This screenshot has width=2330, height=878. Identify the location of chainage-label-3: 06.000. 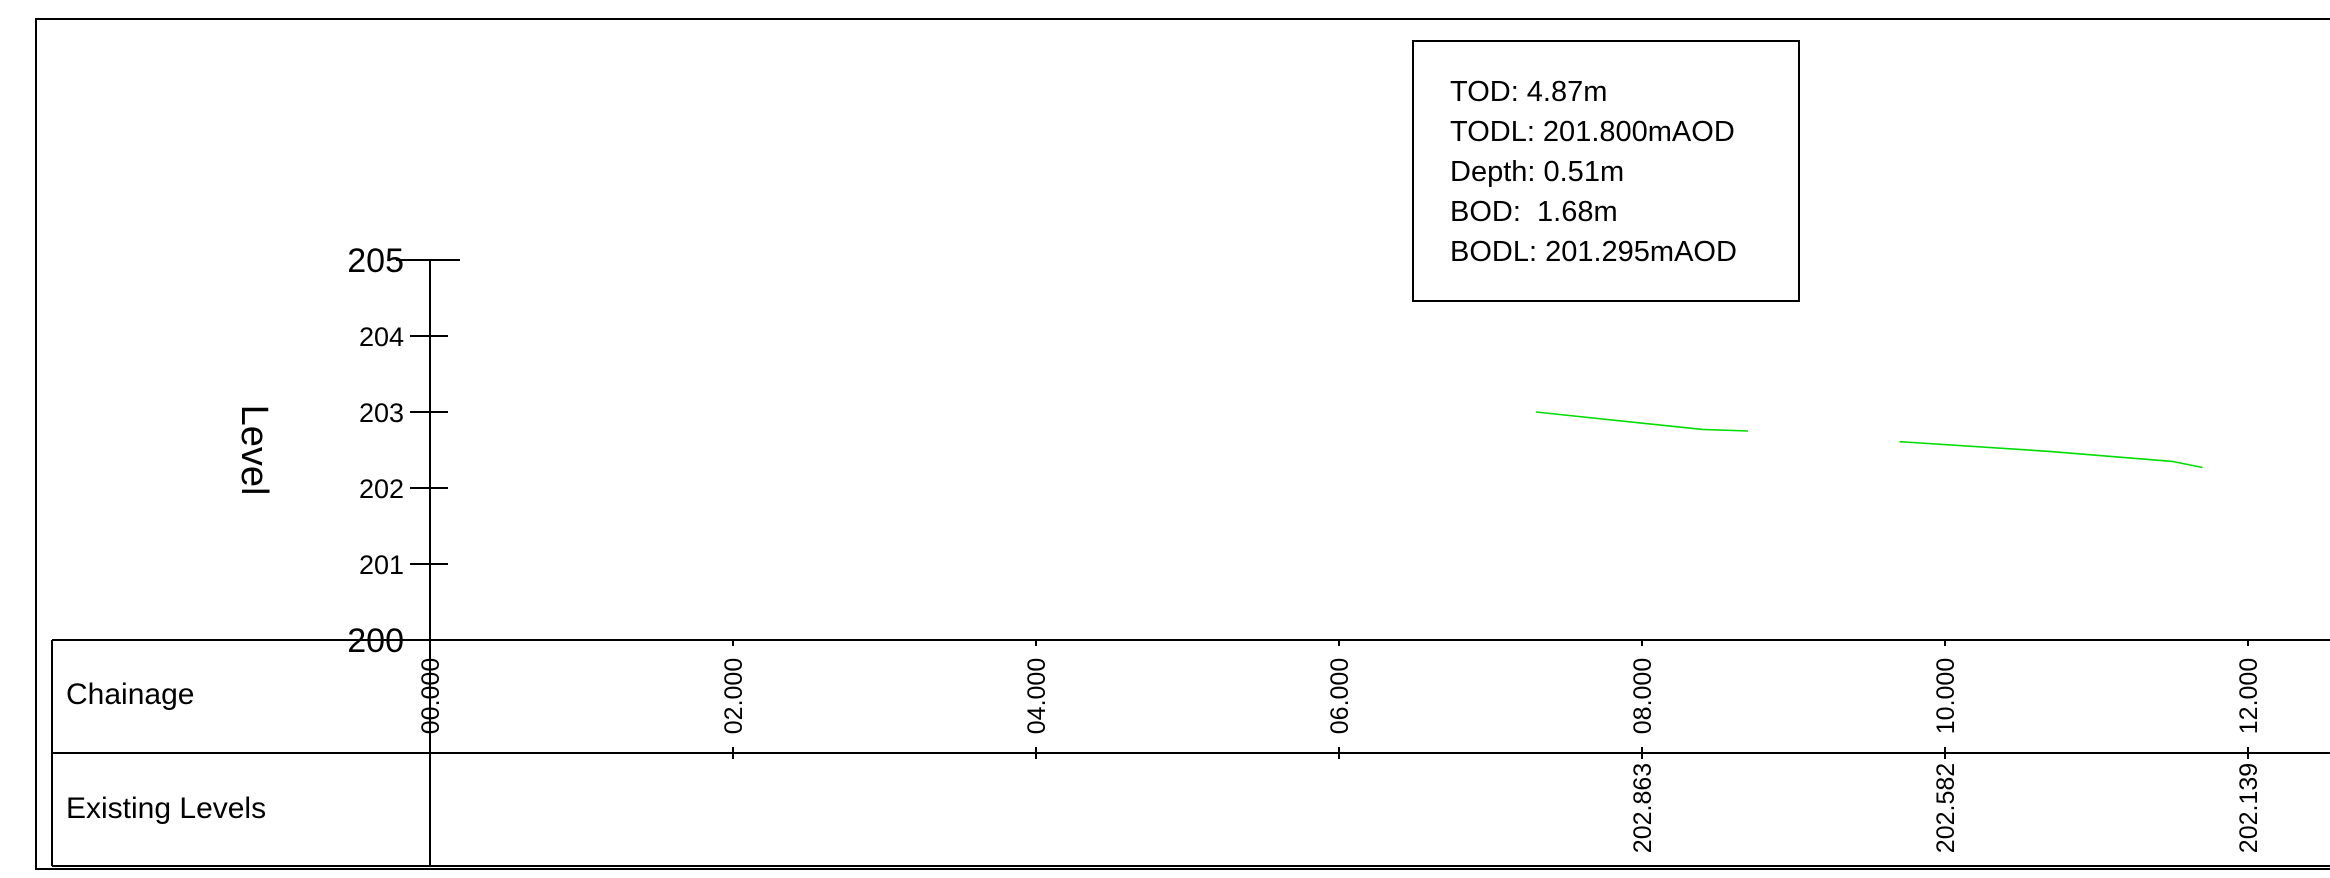
(1340, 696).